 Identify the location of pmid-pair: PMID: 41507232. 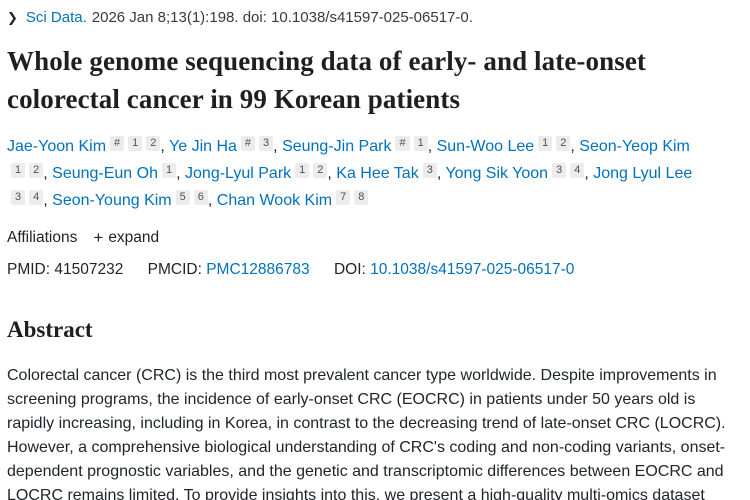
(65, 269).